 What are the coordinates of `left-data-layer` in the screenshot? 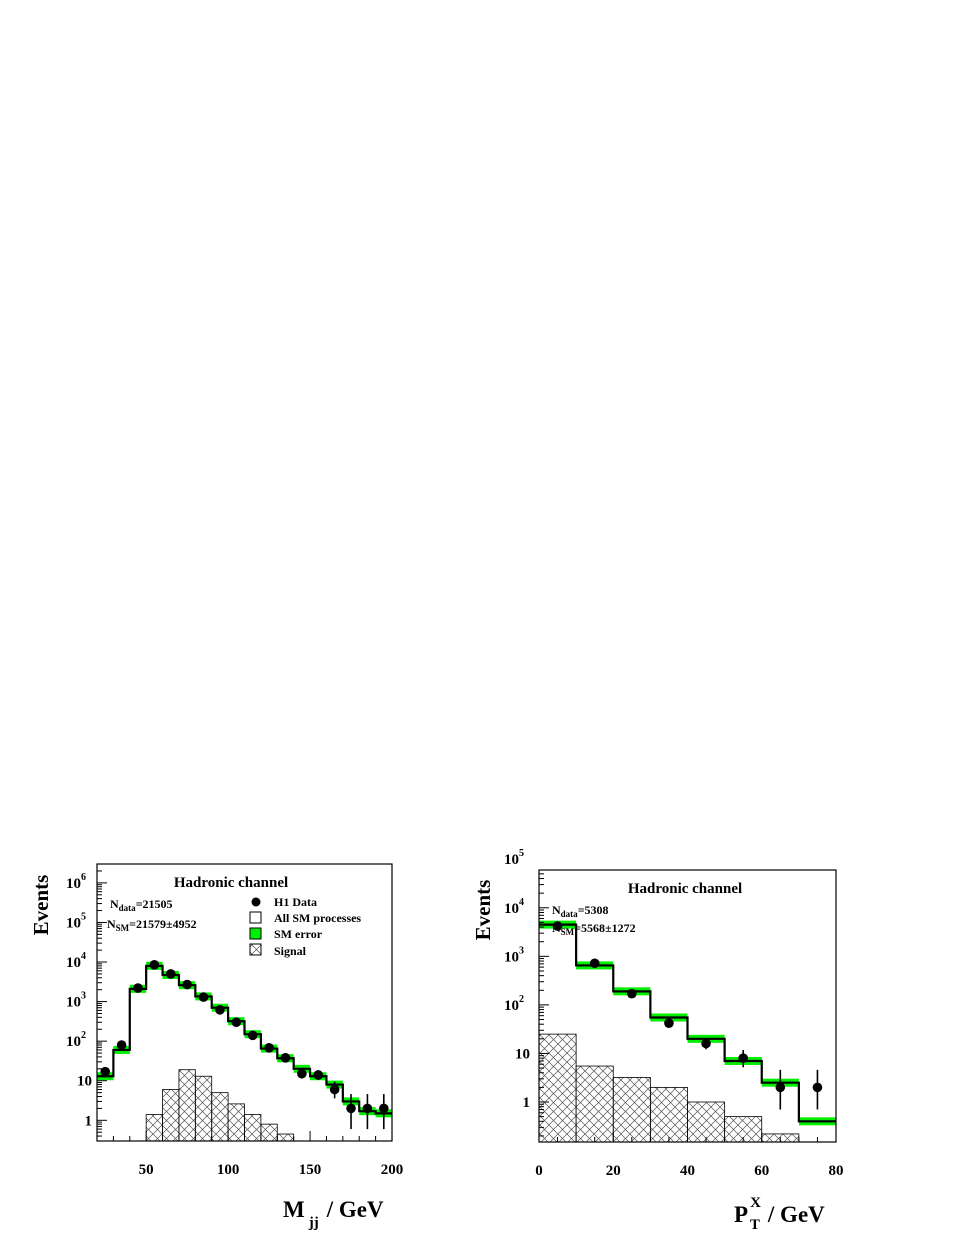 It's located at (244, 1045).